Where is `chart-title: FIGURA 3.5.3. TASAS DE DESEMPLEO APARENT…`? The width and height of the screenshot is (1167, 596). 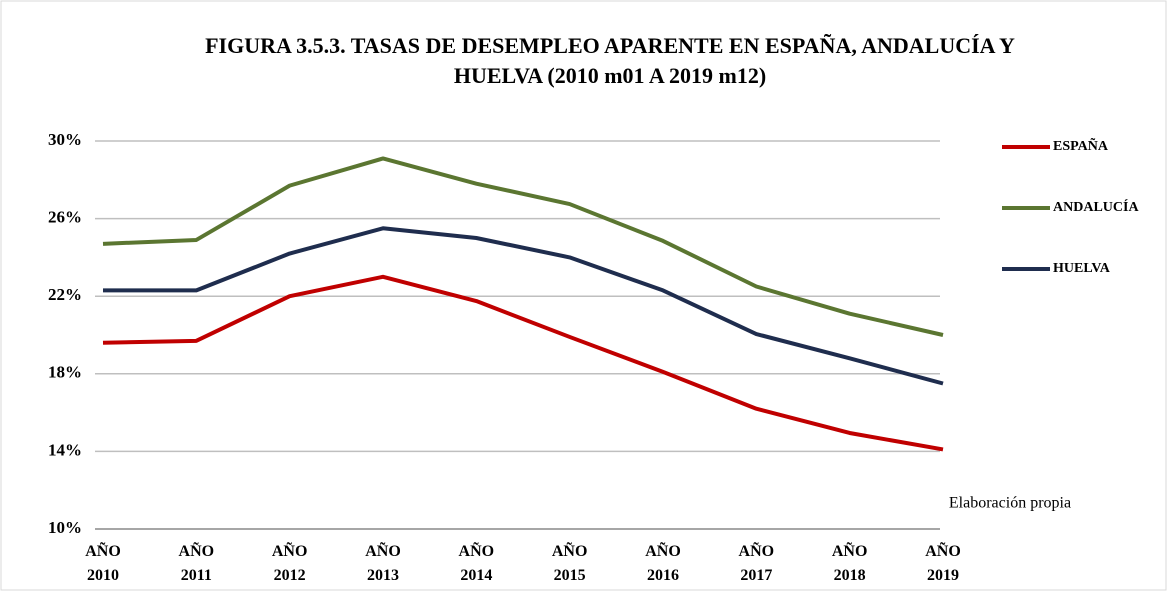
chart-title: FIGURA 3.5.3. TASAS DE DESEMPLEO APARENT… is located at coordinates (610, 45).